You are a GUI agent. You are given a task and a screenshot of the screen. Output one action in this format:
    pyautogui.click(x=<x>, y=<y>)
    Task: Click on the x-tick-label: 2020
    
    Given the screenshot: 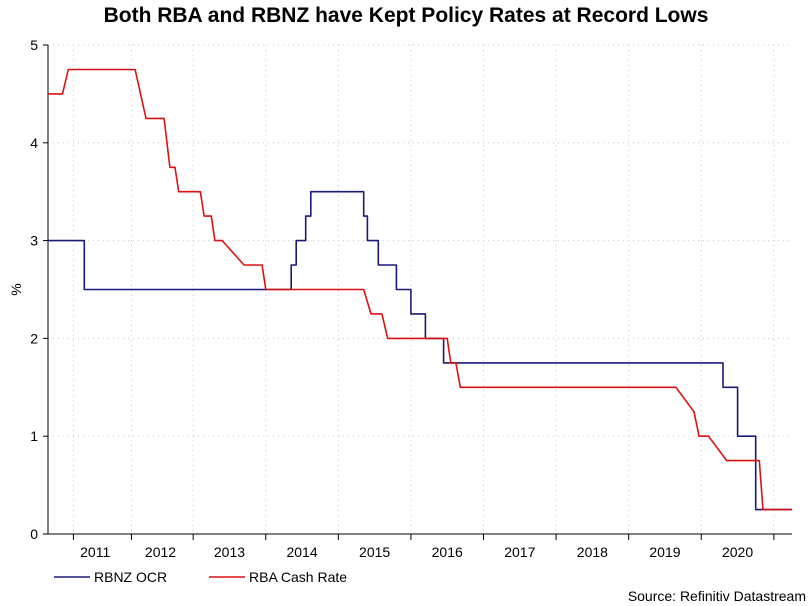 What is the action you would take?
    pyautogui.click(x=737, y=552)
    